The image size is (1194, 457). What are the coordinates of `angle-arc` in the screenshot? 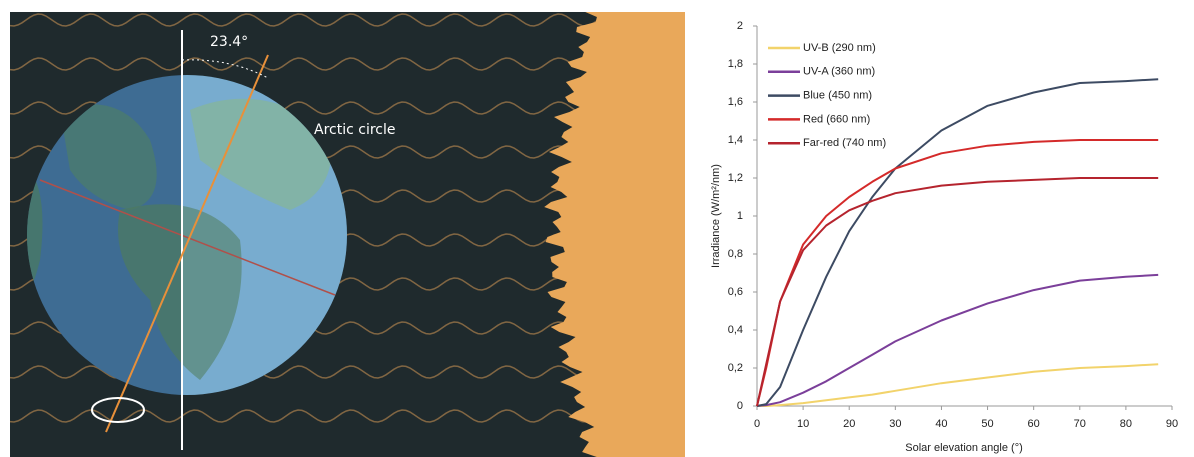 It's located at (225, 69).